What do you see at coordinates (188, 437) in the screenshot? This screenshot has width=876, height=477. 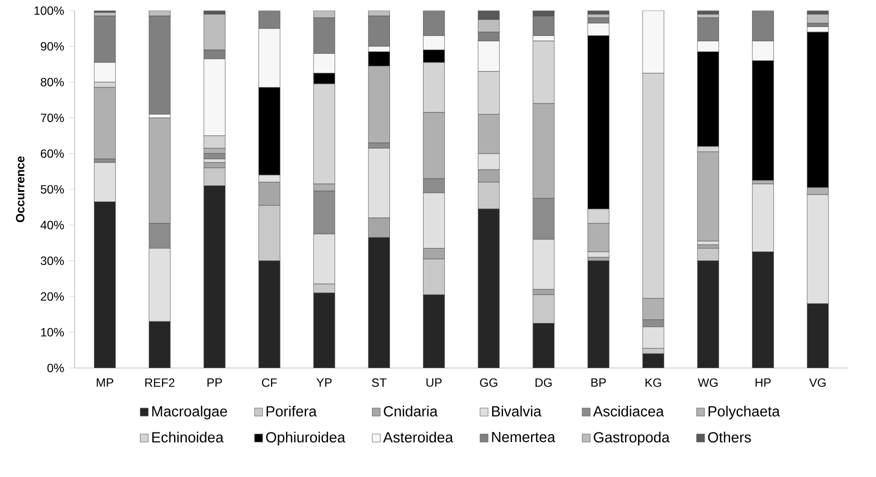 I see `legend-label: Echinoidea` at bounding box center [188, 437].